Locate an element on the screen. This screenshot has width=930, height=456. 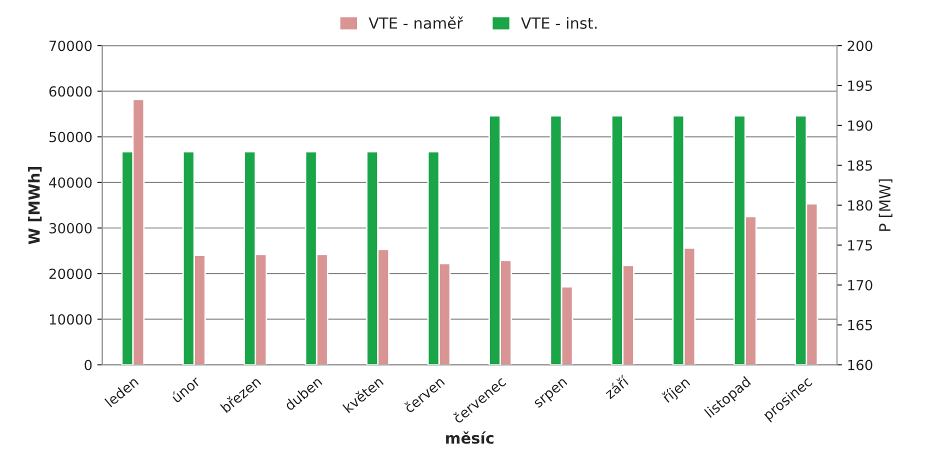
y2-tick-label: 190 is located at coordinates (860, 125).